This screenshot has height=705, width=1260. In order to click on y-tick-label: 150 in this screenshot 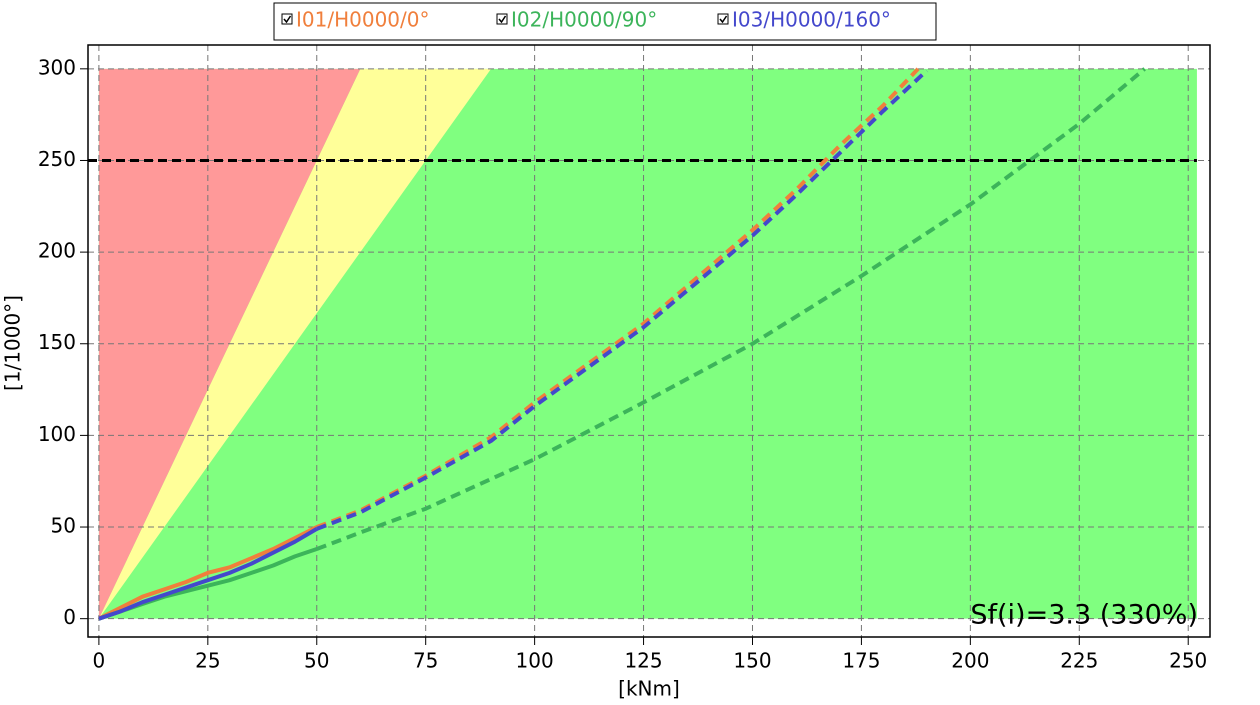, I will do `click(57, 342)`.